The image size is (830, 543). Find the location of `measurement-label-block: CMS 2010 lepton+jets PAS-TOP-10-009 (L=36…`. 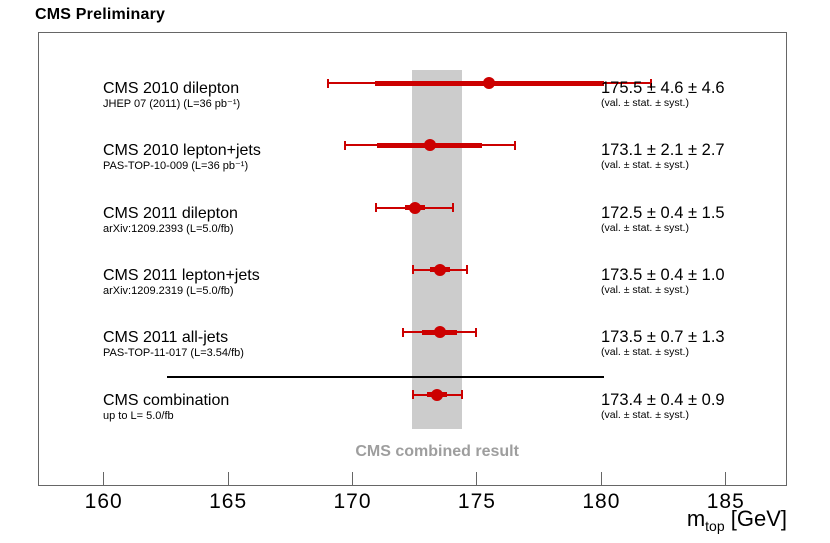

measurement-label-block: CMS 2010 lepton+jets PAS-TOP-10-009 (L=36… is located at coordinates (182, 157).